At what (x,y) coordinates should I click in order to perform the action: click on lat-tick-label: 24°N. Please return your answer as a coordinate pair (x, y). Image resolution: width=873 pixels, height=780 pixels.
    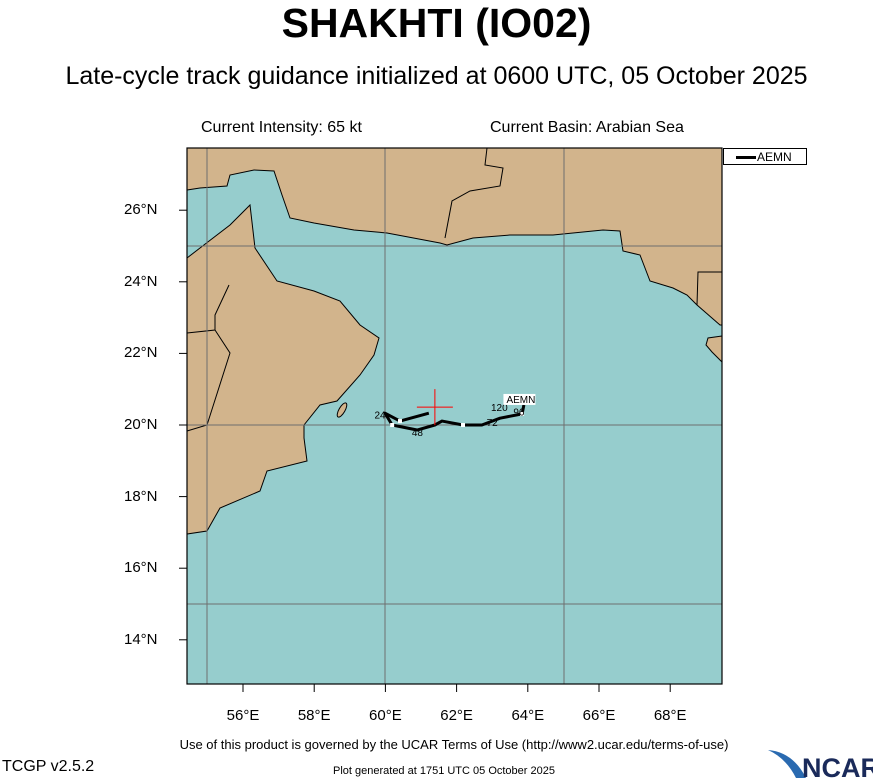
    Looking at the image, I should click on (141, 281).